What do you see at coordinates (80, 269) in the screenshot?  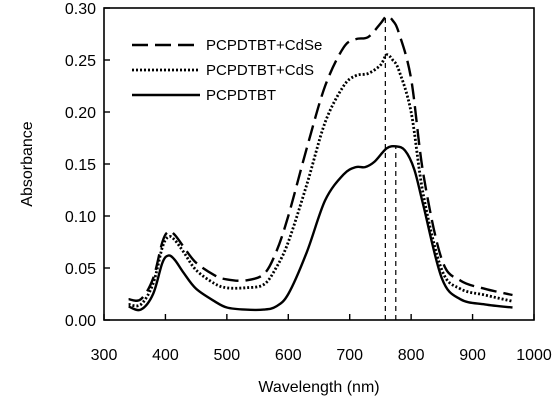 I see `y-tick-label: 0.05` at bounding box center [80, 269].